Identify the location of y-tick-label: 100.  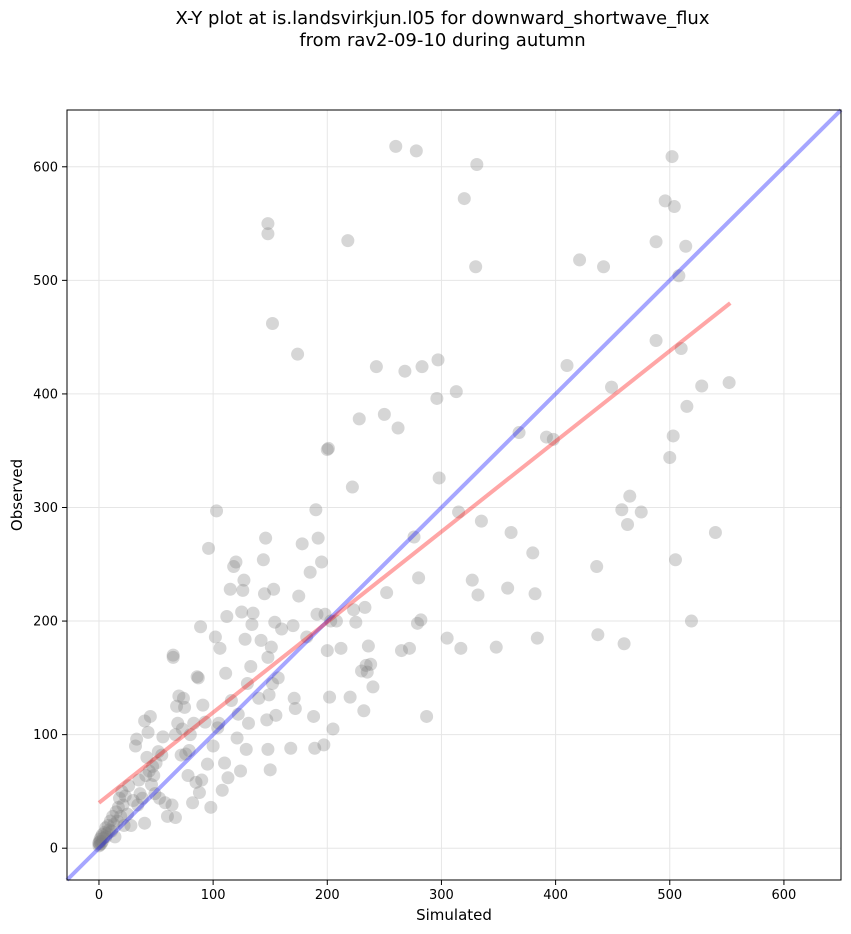
(45, 735).